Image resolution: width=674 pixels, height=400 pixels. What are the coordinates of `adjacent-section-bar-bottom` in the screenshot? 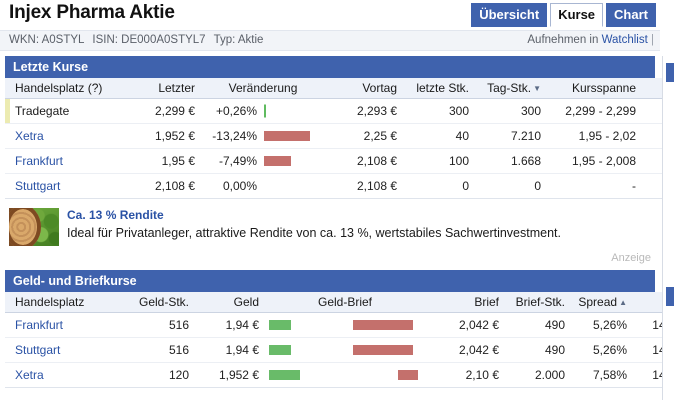 It's located at (670, 296).